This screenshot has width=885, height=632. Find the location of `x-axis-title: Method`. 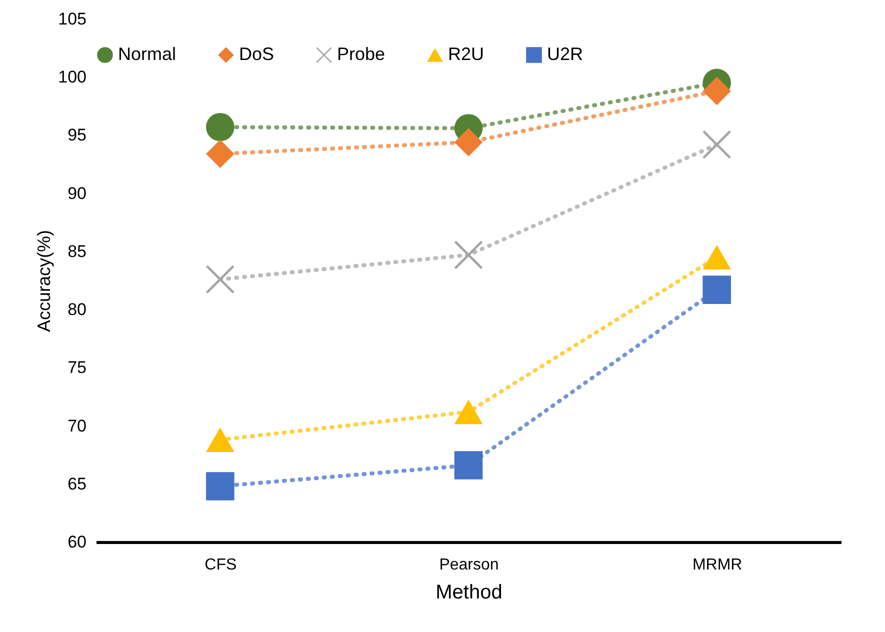

x-axis-title: Method is located at coordinates (469, 593).